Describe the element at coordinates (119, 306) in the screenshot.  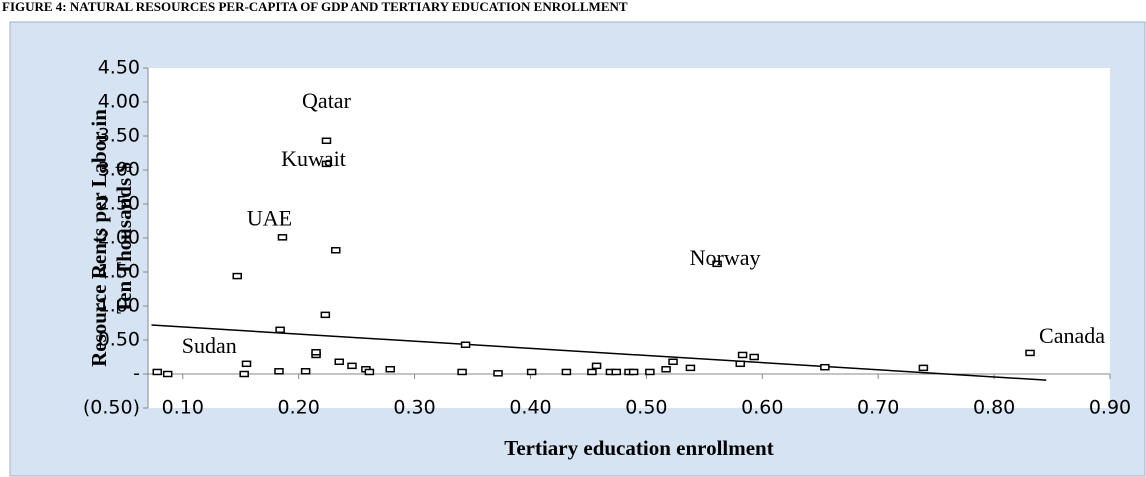
I see `y-tick-label: 1.00` at that location.